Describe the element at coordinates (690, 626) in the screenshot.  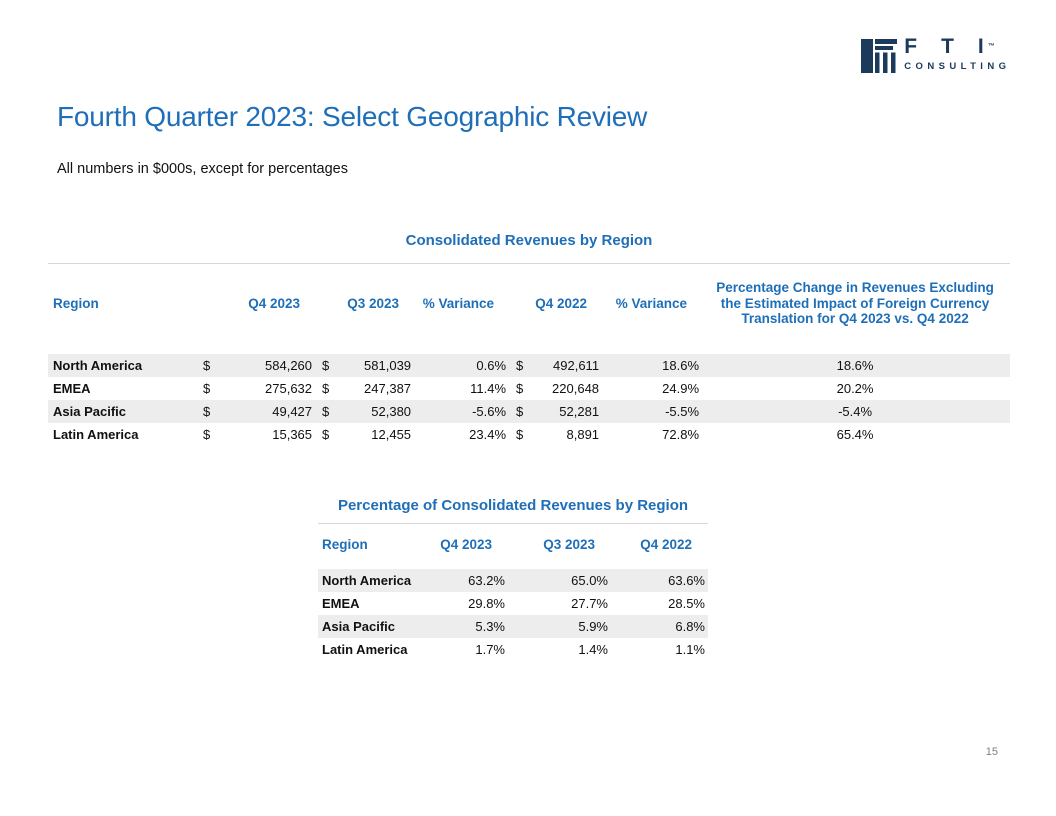
I see `q4-2022-value: 6.8%` at that location.